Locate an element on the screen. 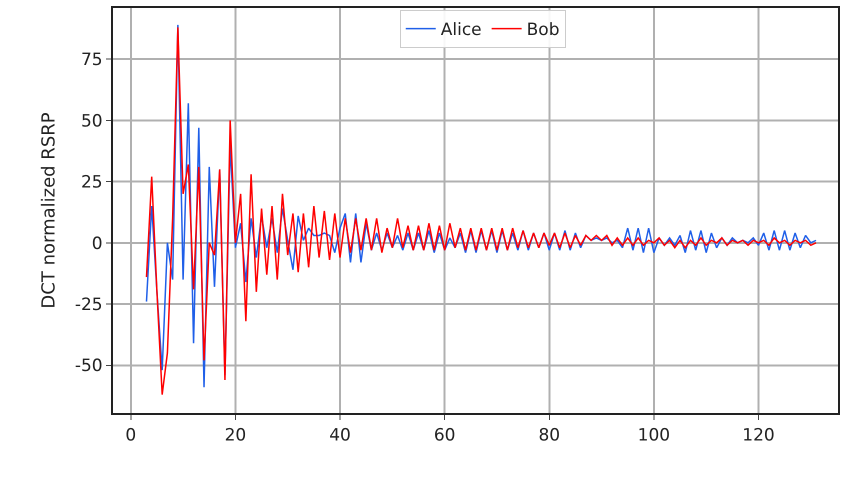 Image resolution: width=846 pixels, height=480 pixels. x-tick-label: 0 is located at coordinates (130, 435).